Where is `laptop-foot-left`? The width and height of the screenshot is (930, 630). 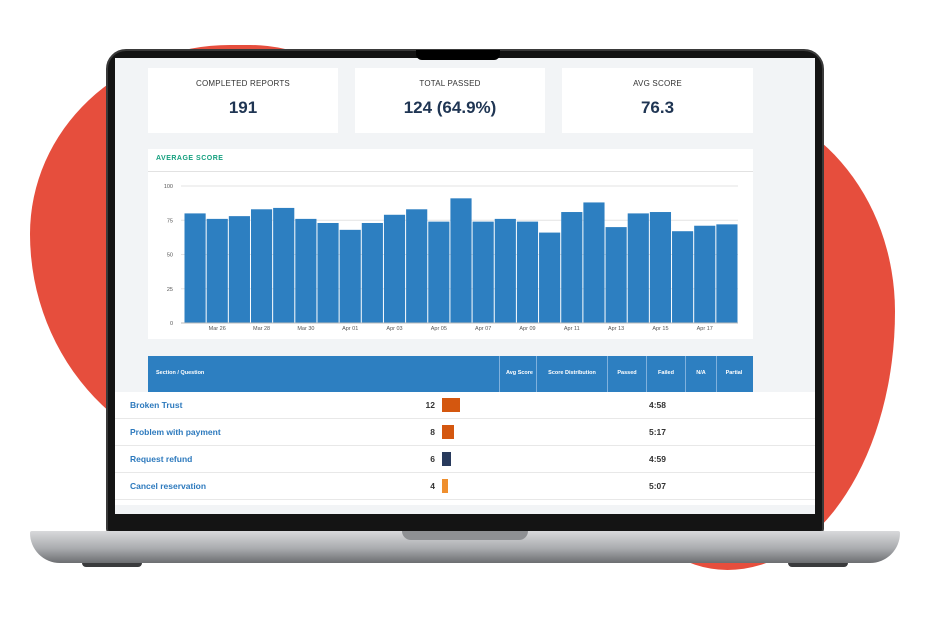 laptop-foot-left is located at coordinates (112, 565).